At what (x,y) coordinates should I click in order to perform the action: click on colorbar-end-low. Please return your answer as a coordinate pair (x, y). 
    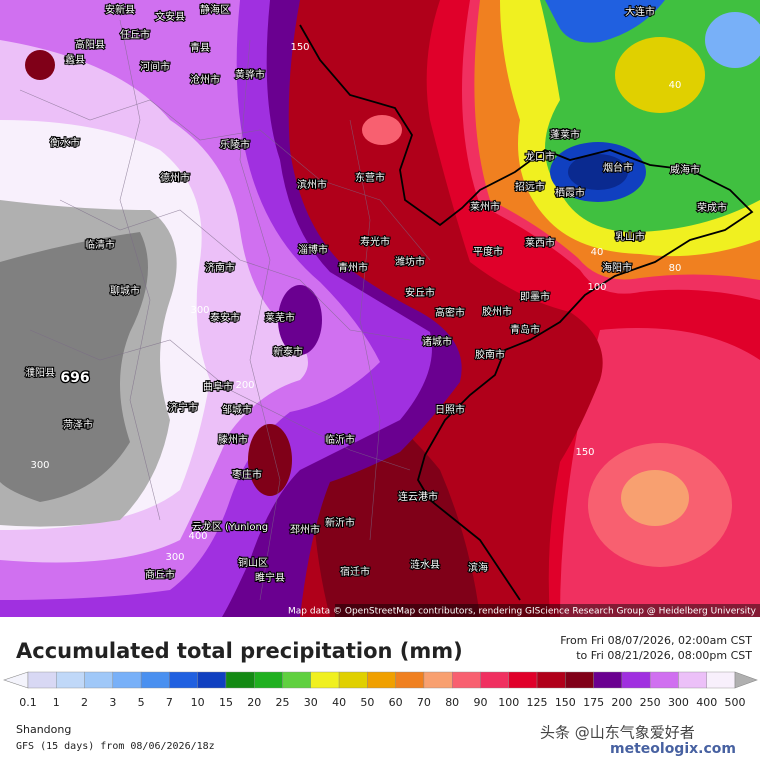
    Looking at the image, I should click on (16, 680).